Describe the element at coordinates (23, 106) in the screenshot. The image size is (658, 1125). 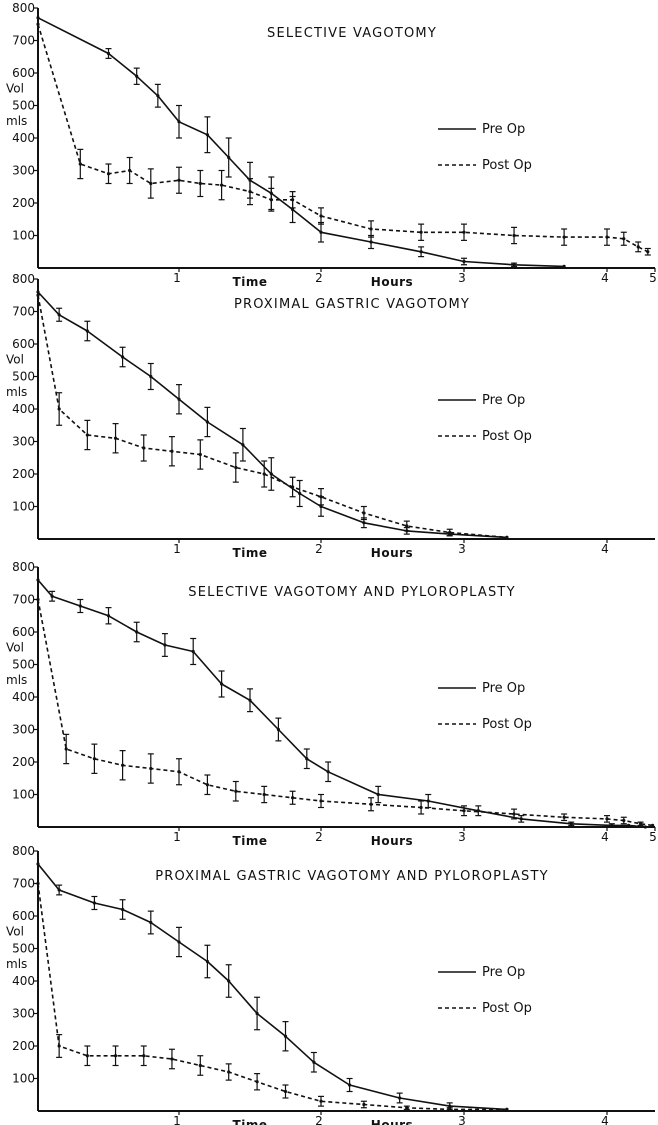
I see `y-tick-label: 500` at that location.